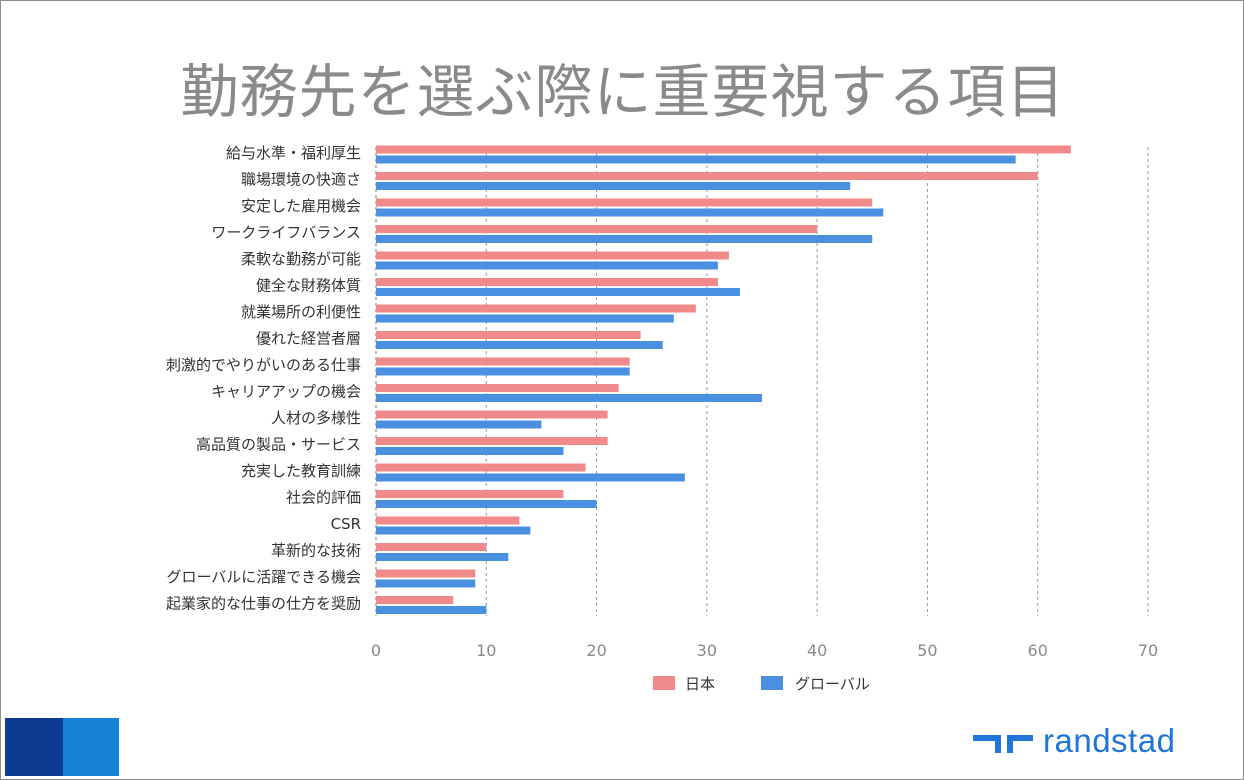  I want to click on brand-name: randstad, so click(1109, 740).